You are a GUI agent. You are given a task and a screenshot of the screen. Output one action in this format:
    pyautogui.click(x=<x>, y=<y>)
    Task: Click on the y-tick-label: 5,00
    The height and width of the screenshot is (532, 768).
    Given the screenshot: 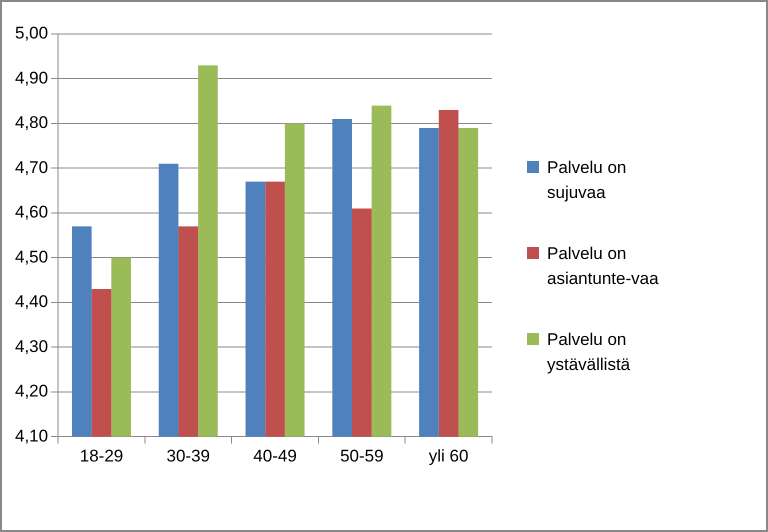 What is the action you would take?
    pyautogui.click(x=31, y=33)
    